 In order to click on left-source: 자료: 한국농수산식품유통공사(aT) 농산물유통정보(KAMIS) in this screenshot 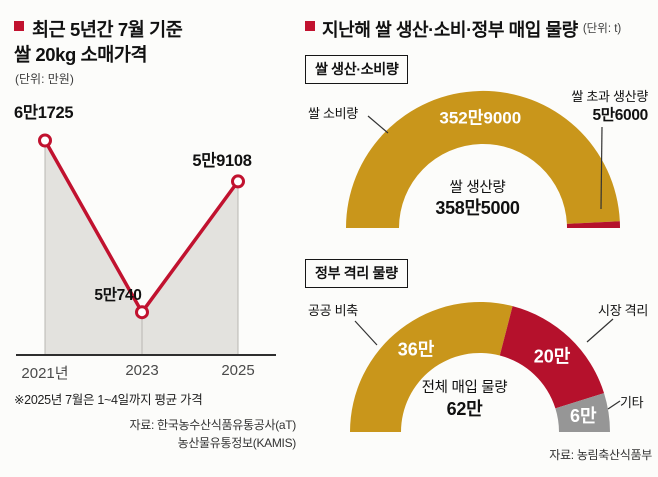, I will do `click(168, 434)`.